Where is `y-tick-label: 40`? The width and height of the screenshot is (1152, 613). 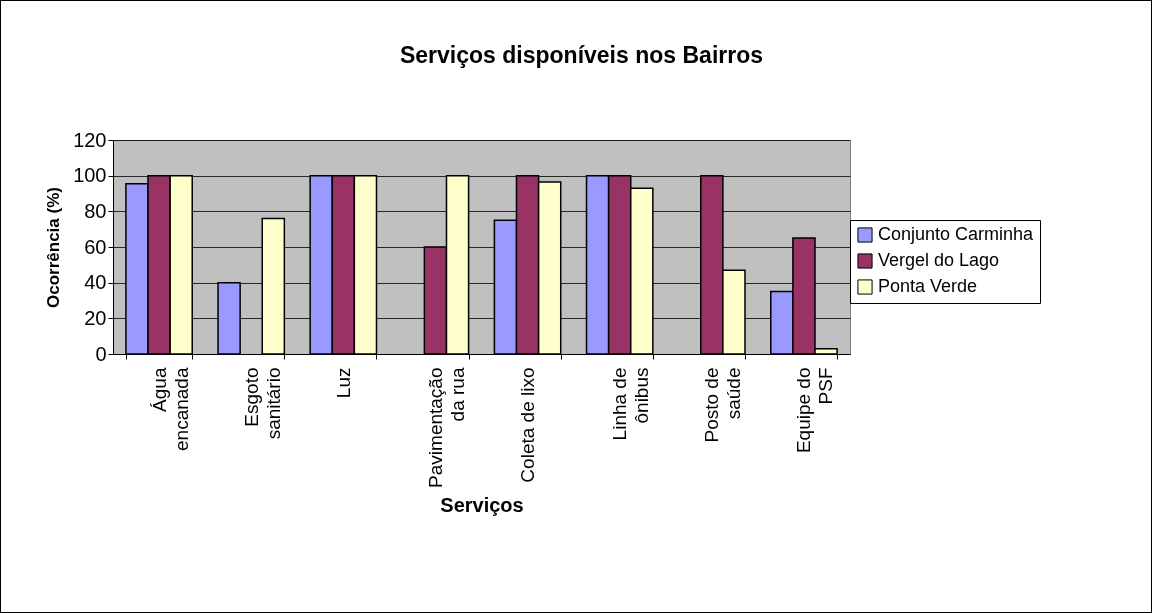 y-tick-label: 40 is located at coordinates (95, 282).